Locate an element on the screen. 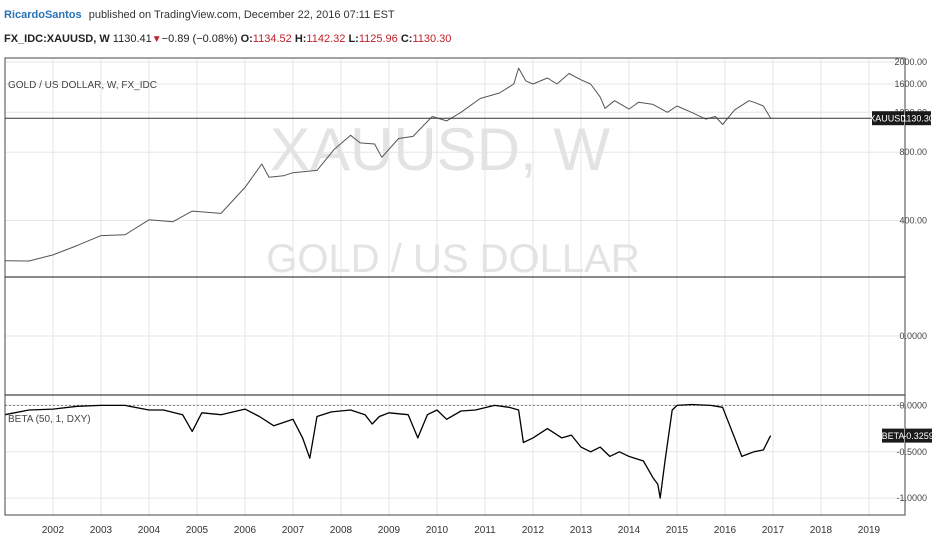  close-value: 1130.30 is located at coordinates (432, 39).